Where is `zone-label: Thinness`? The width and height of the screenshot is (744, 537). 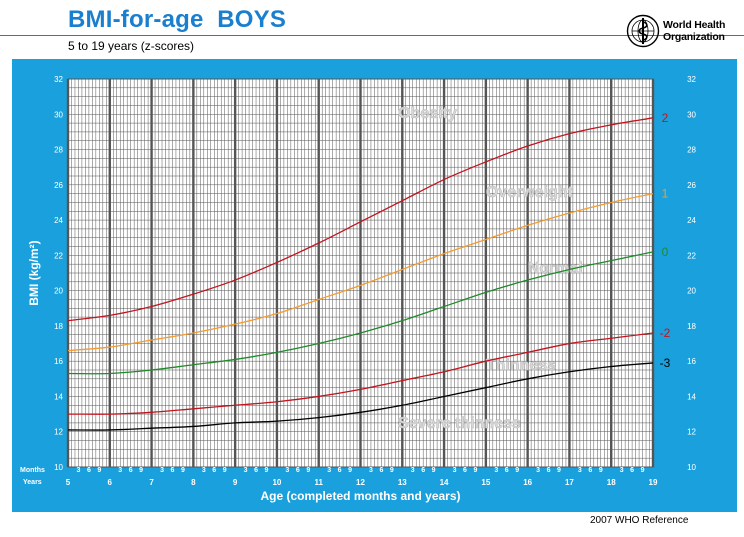 zone-label: Thinness is located at coordinates (521, 365).